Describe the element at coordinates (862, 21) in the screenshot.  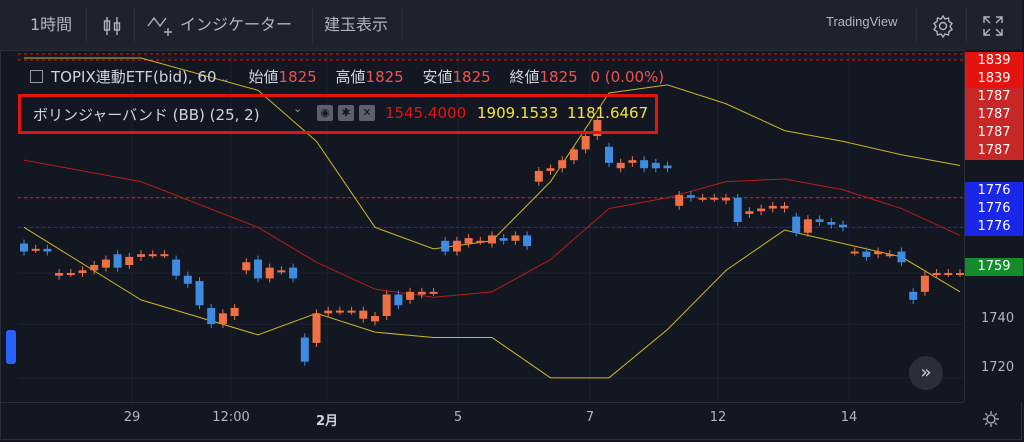
I see `tradingview-brand: TradingView` at that location.